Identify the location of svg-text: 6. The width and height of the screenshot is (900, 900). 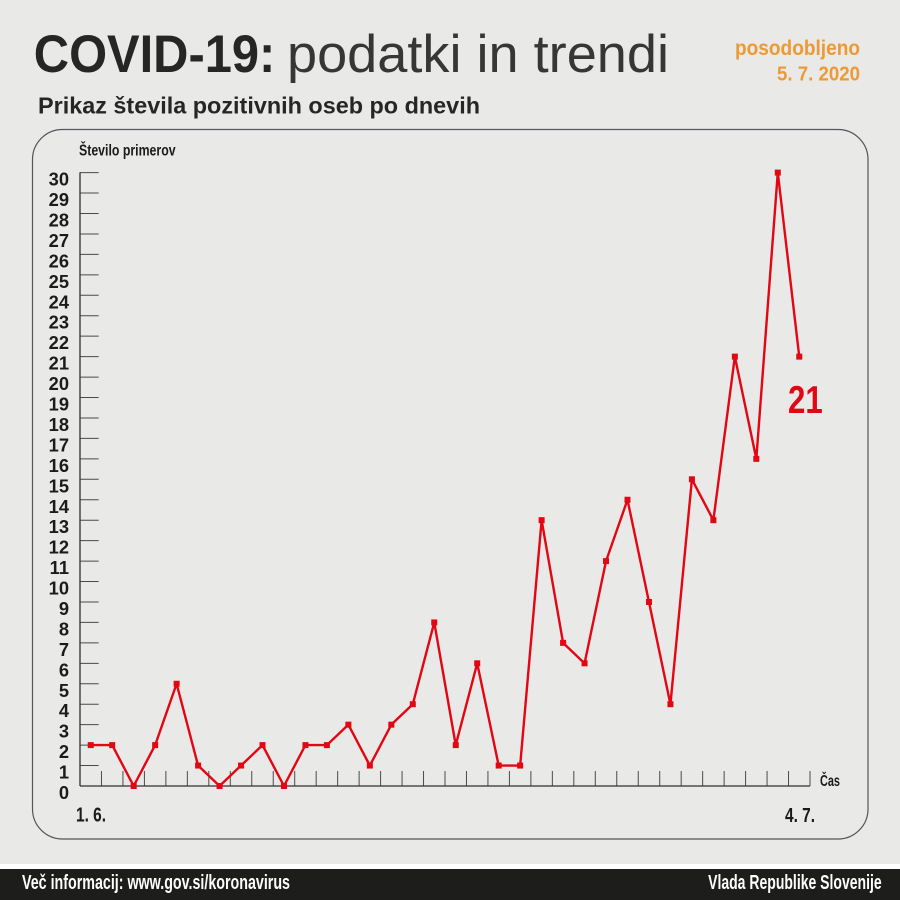
(64, 669).